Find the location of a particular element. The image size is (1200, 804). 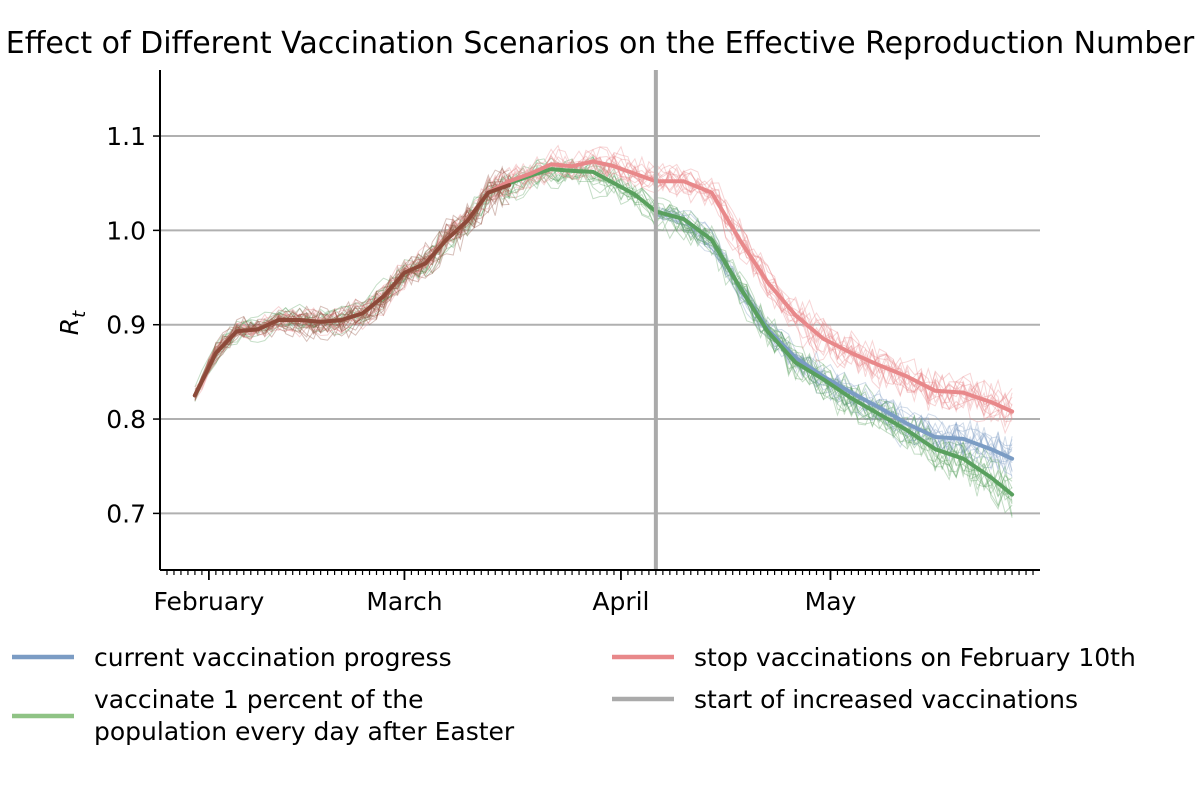

y-tick-label: 0.8 is located at coordinates (126, 419).